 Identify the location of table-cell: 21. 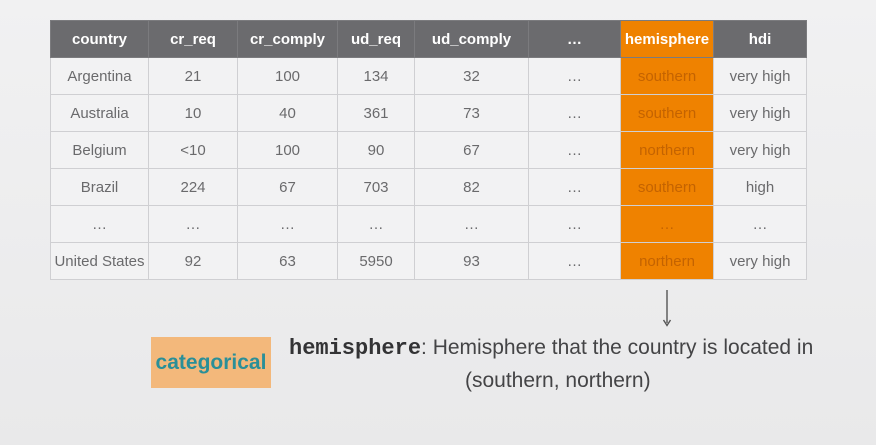
(193, 76).